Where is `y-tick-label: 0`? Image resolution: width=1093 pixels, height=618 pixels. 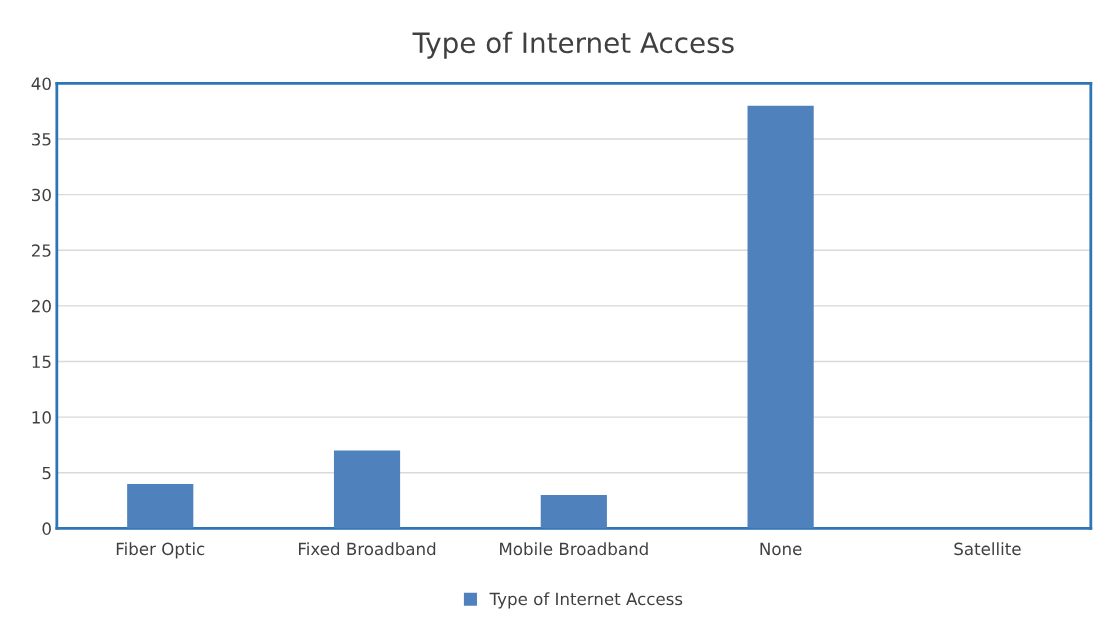 y-tick-label: 0 is located at coordinates (46, 528).